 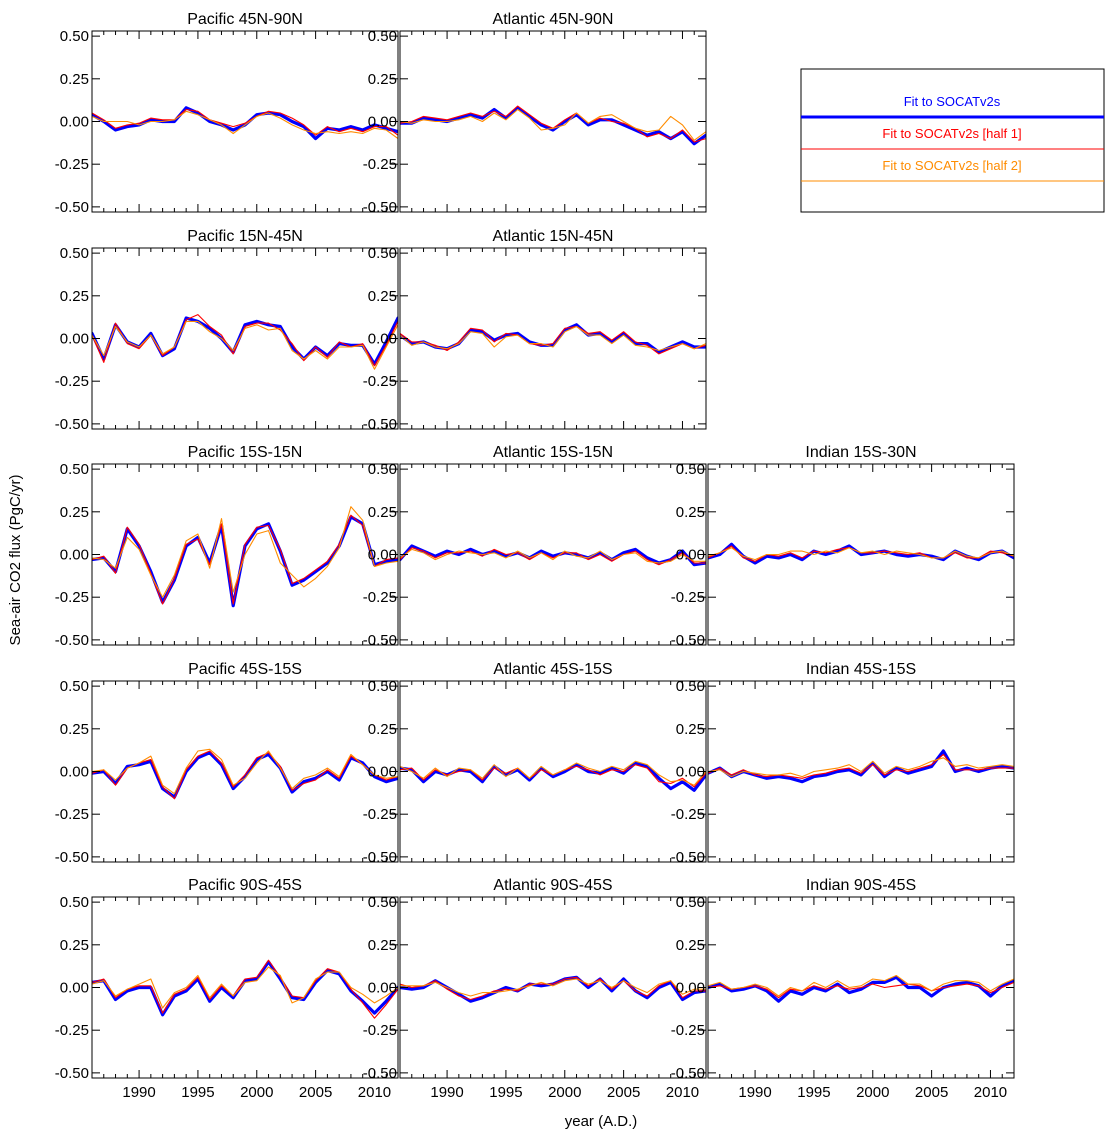 I want to click on x-tick-label: 1990, so click(x=138, y=1092).